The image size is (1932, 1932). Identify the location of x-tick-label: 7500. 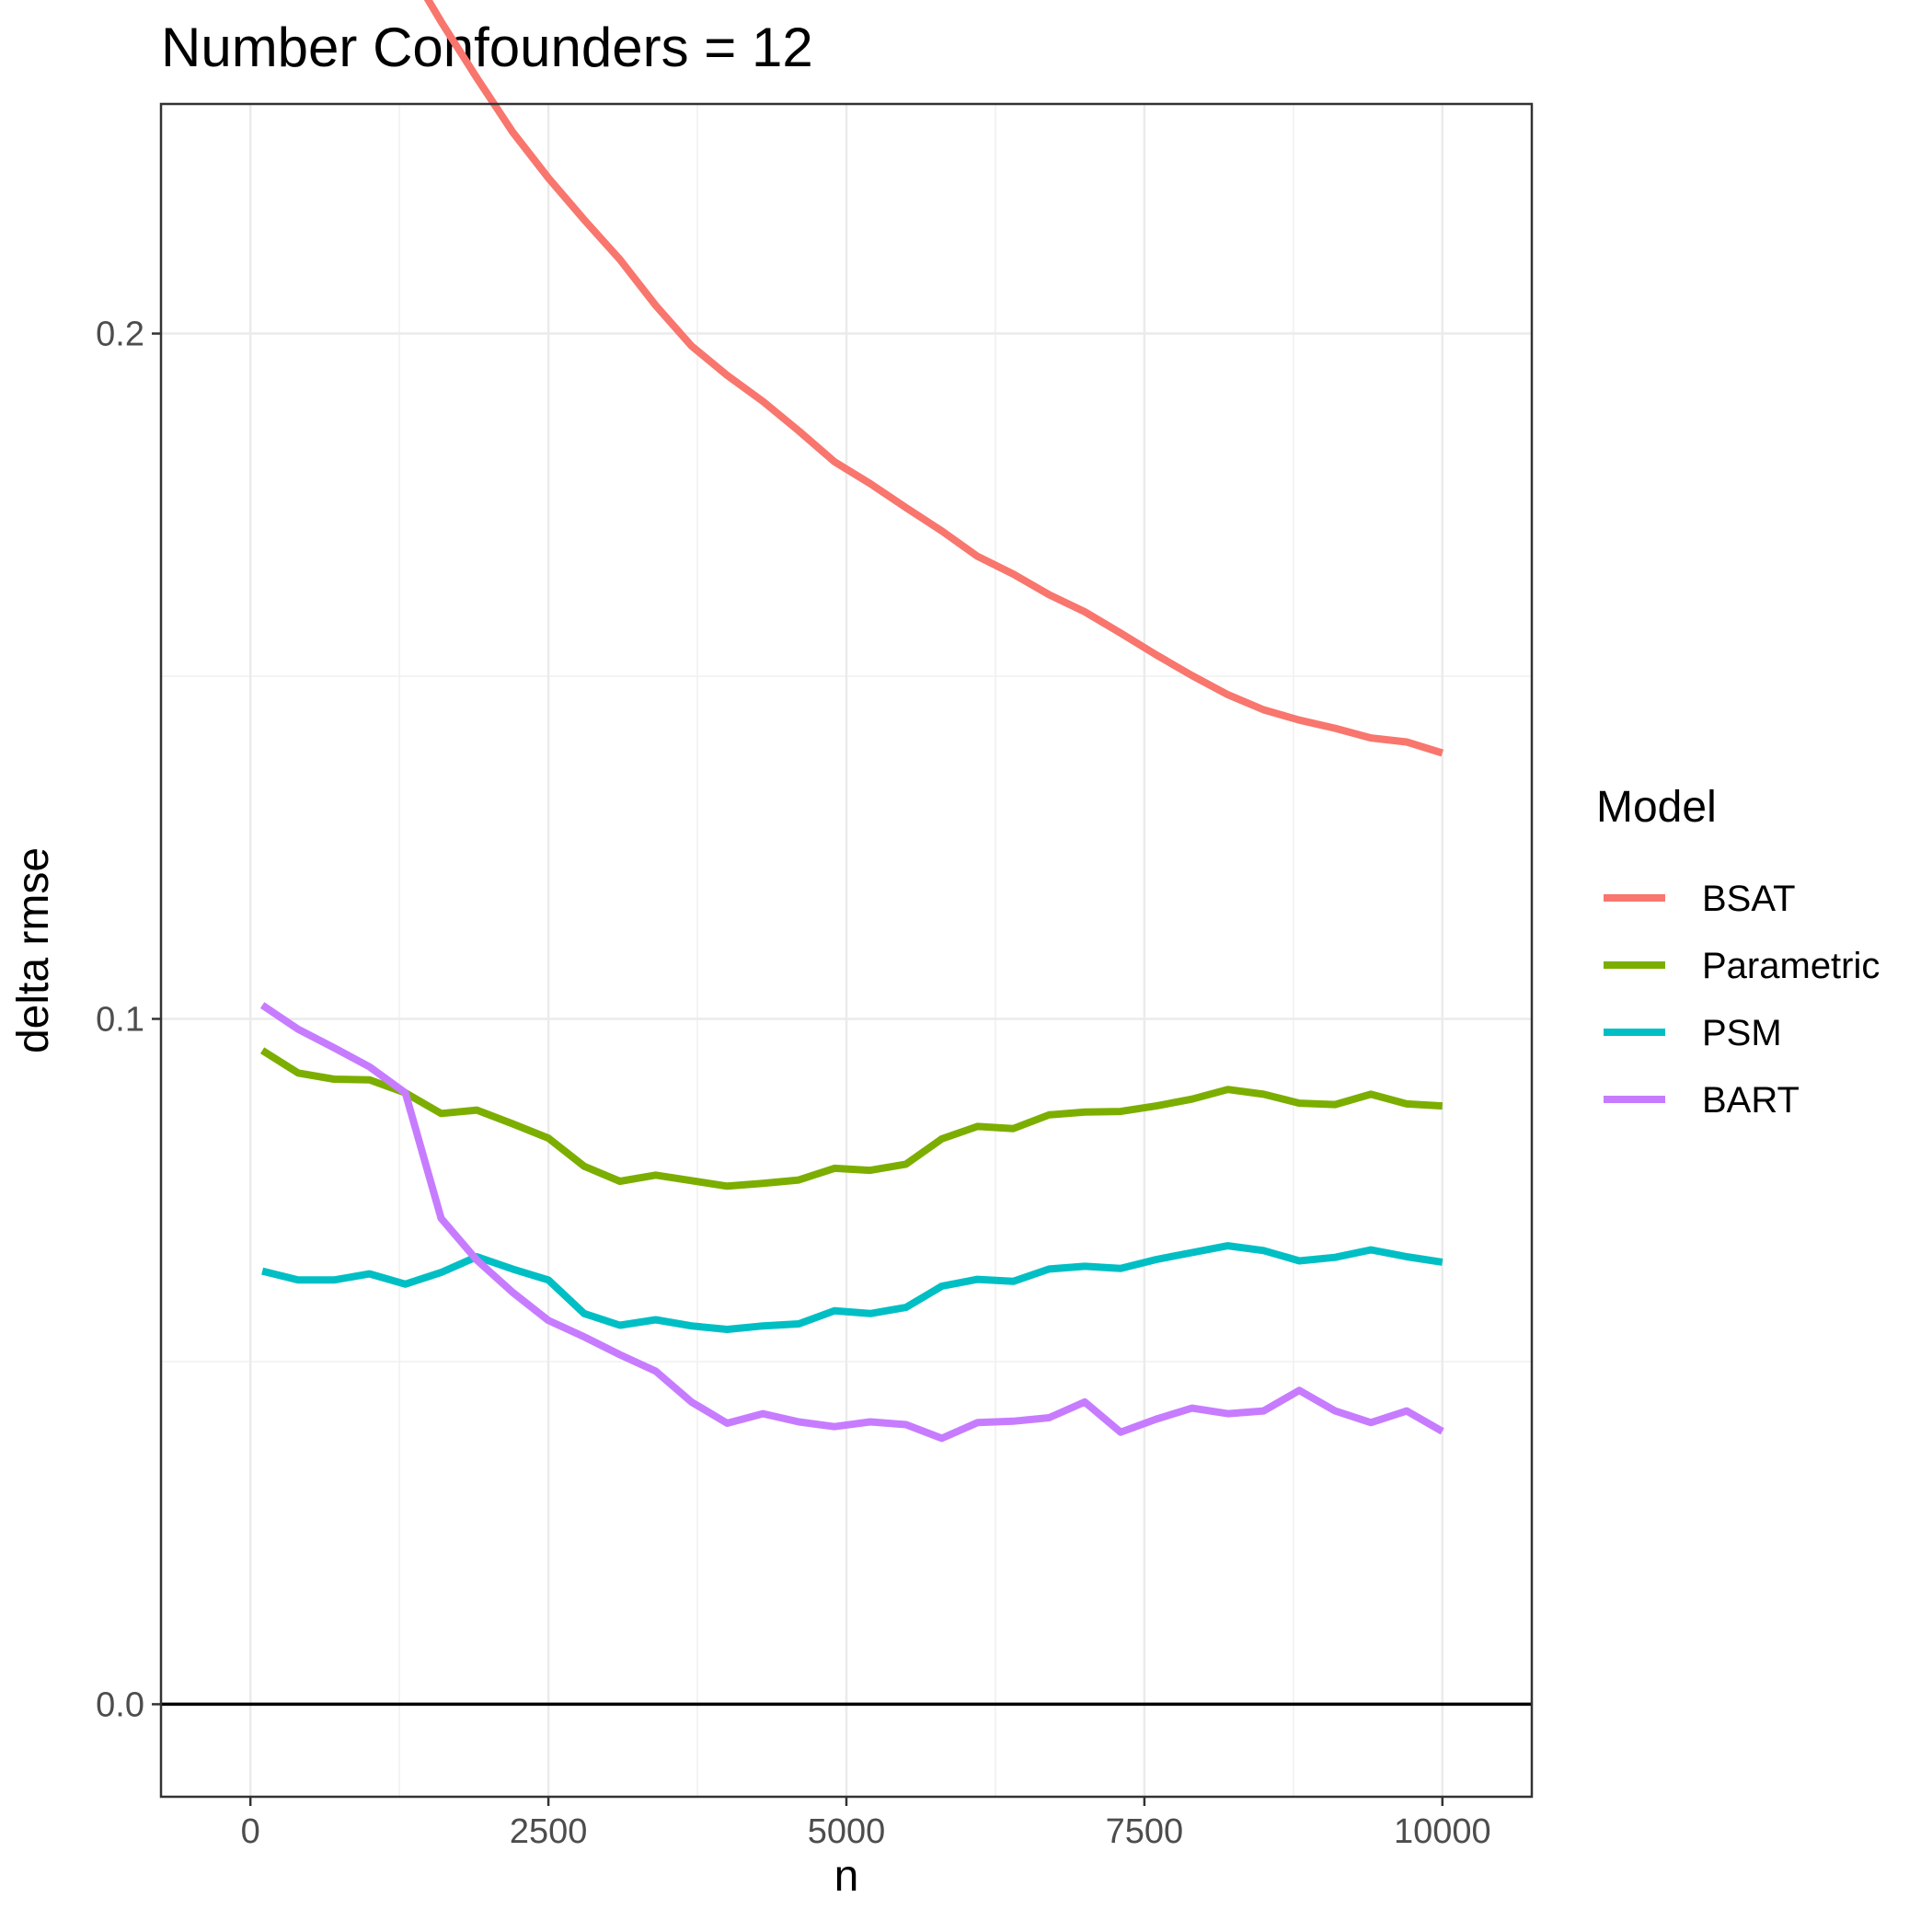
(1145, 1831).